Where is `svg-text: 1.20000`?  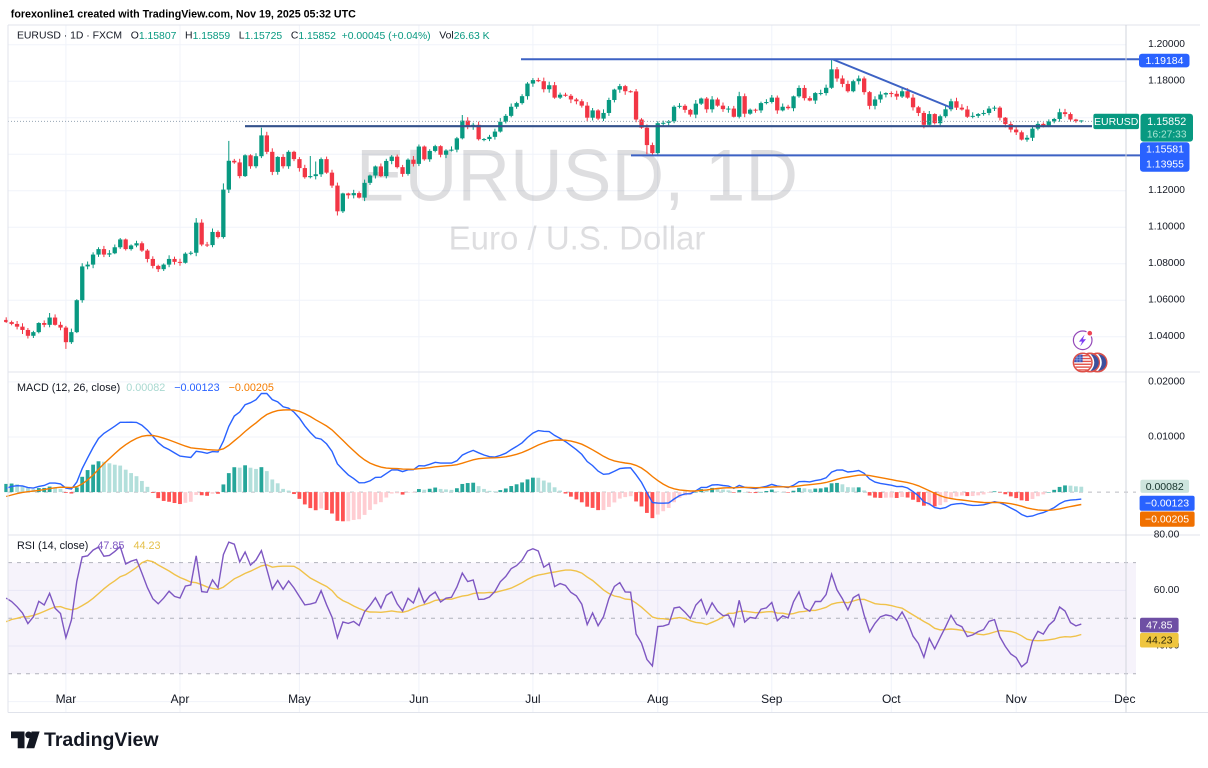 svg-text: 1.20000 is located at coordinates (1166, 44).